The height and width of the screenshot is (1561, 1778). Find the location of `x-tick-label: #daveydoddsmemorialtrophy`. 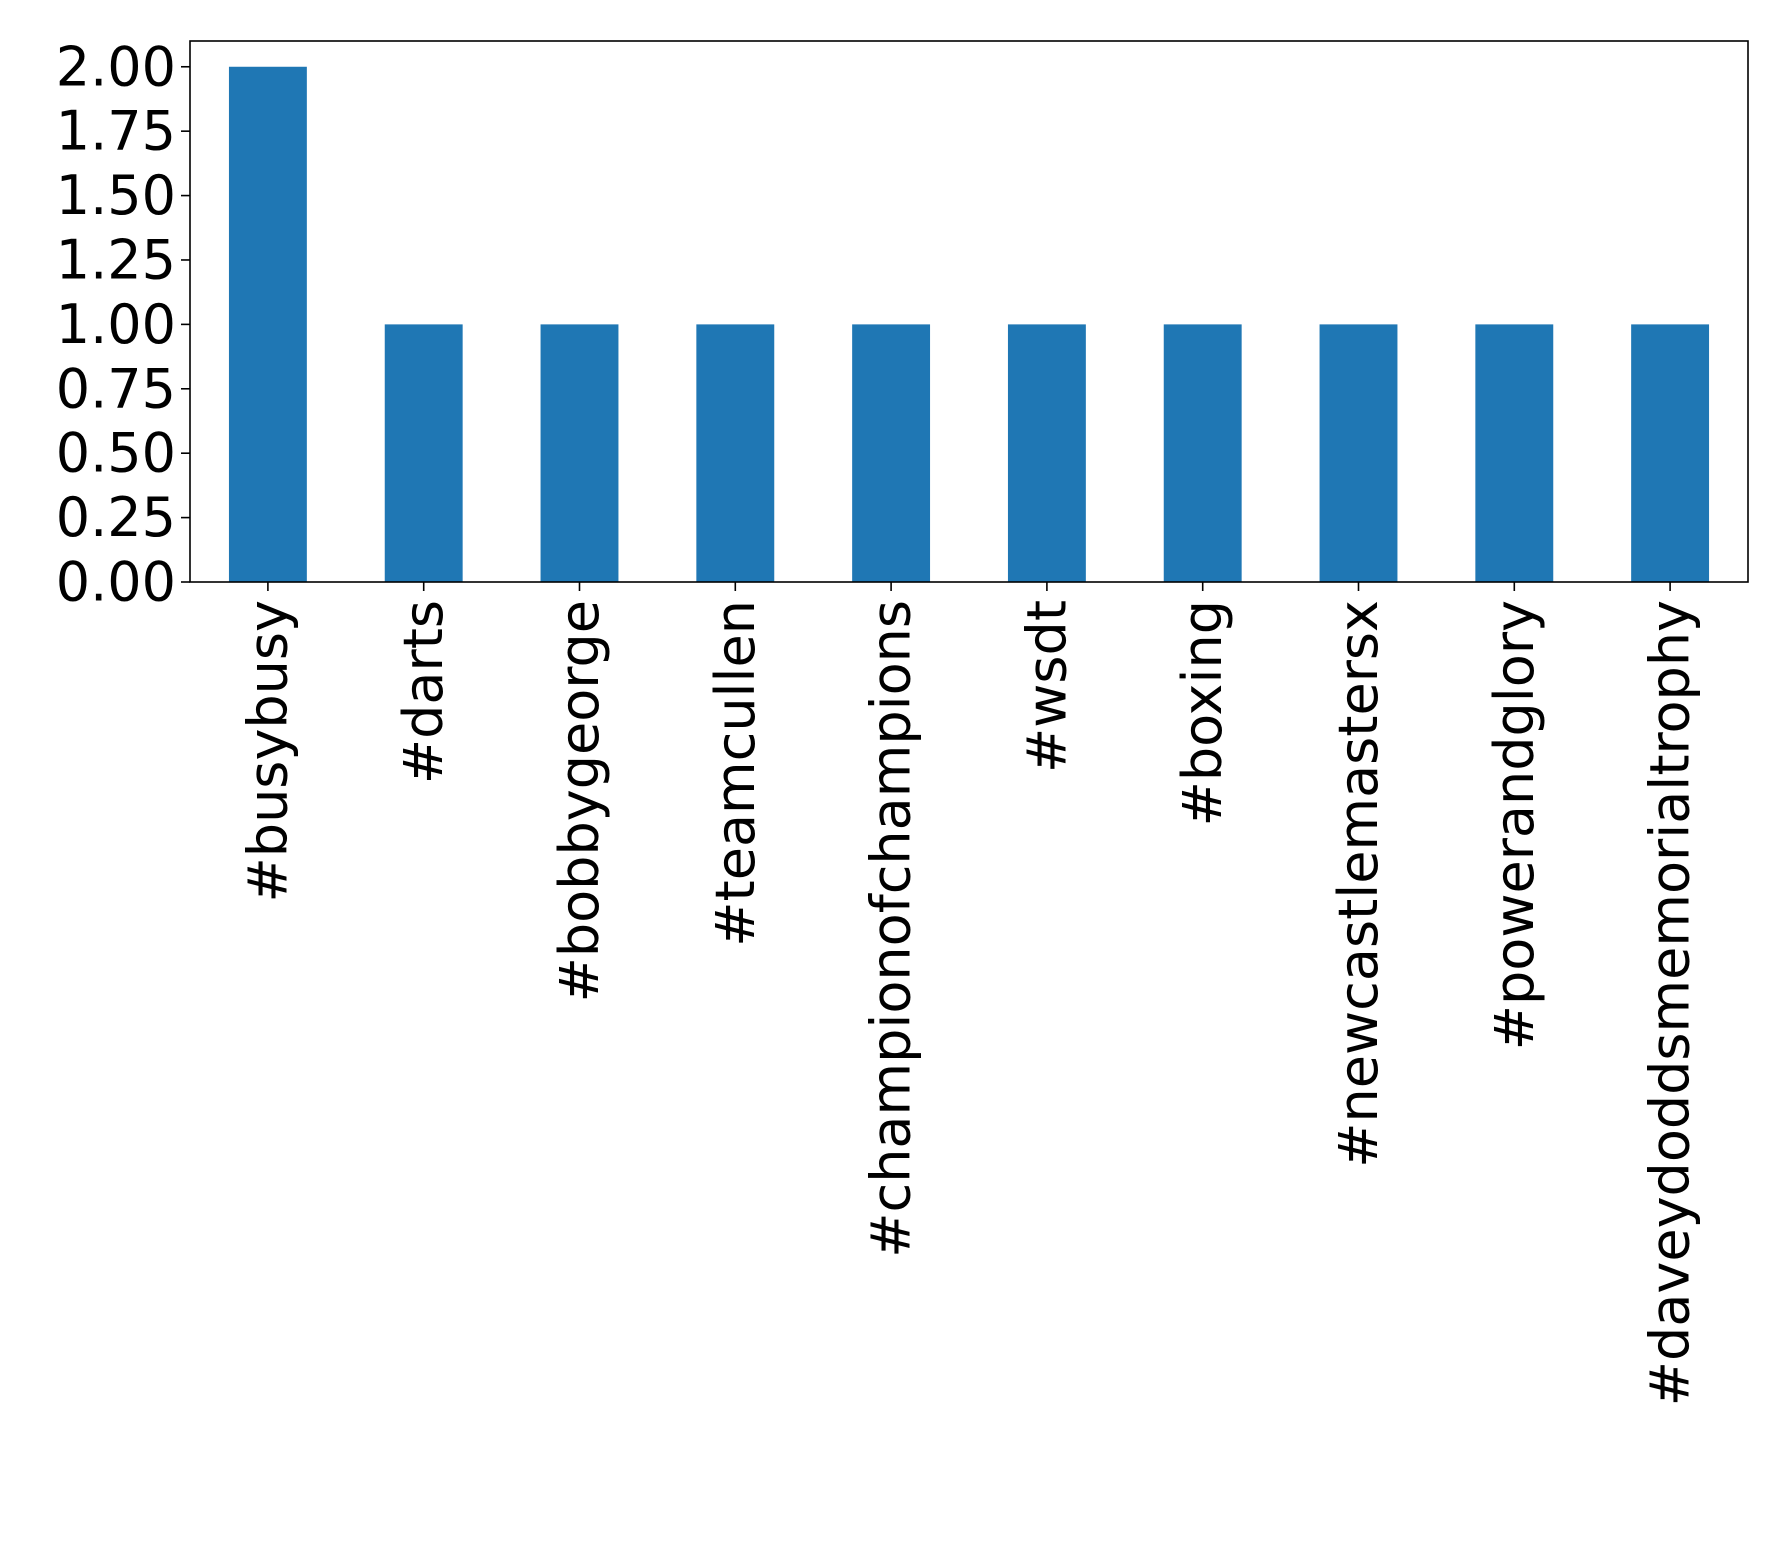

x-tick-label: #daveydoddsmemorialtrophy is located at coordinates (1670, 1003).